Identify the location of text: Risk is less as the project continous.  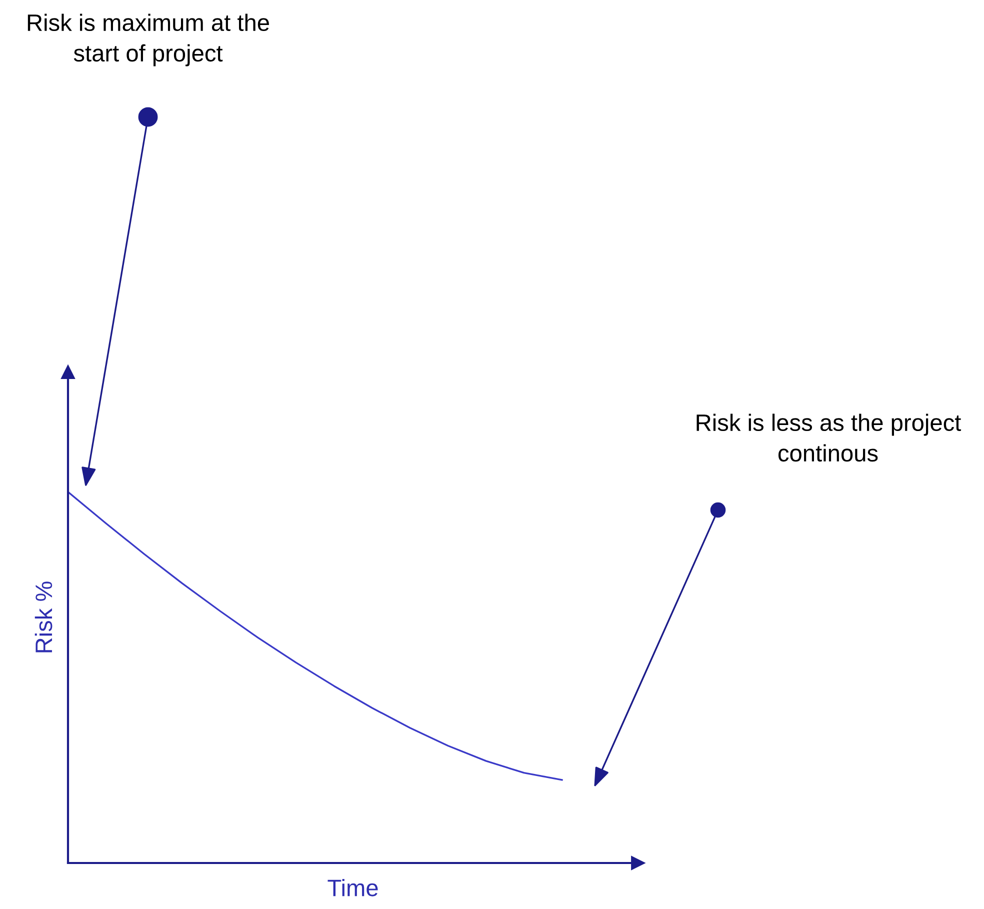
(829, 438).